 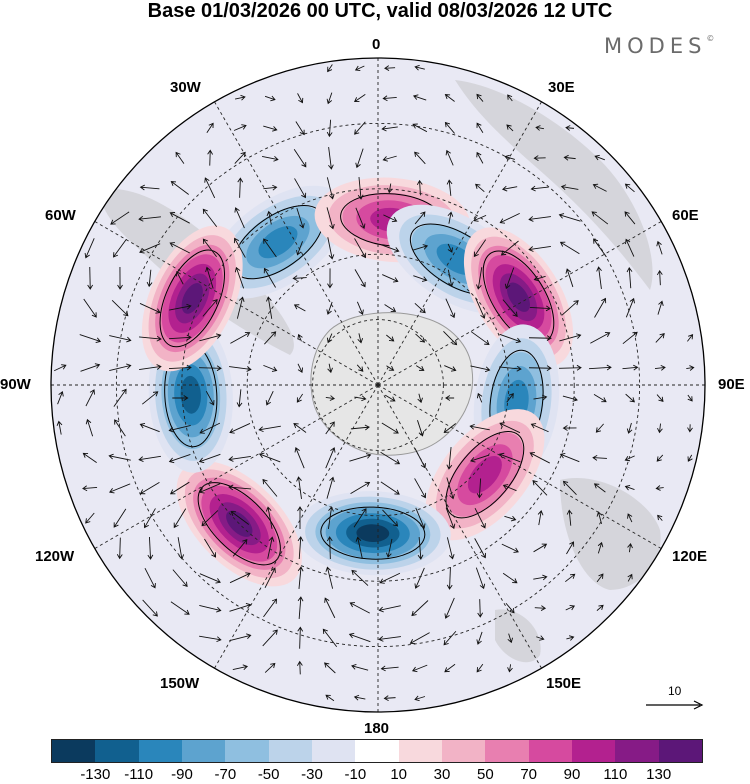 I want to click on neg-center-180-streamline, so click(x=373, y=533).